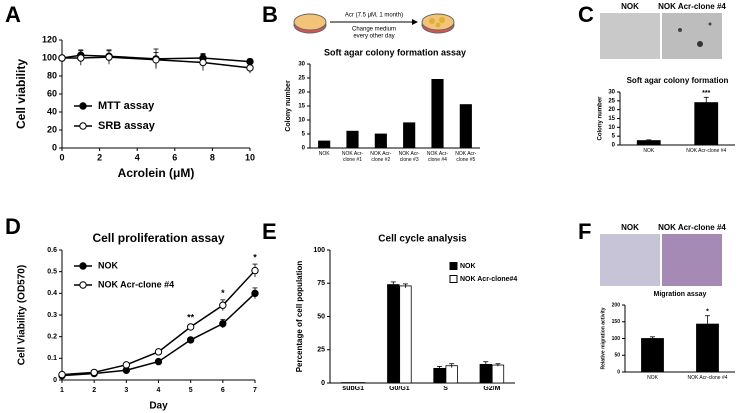 This screenshot has height=413, width=740. Describe the element at coordinates (22, 315) in the screenshot. I see `y-axis-label: Cell Viability (OD570)` at that location.